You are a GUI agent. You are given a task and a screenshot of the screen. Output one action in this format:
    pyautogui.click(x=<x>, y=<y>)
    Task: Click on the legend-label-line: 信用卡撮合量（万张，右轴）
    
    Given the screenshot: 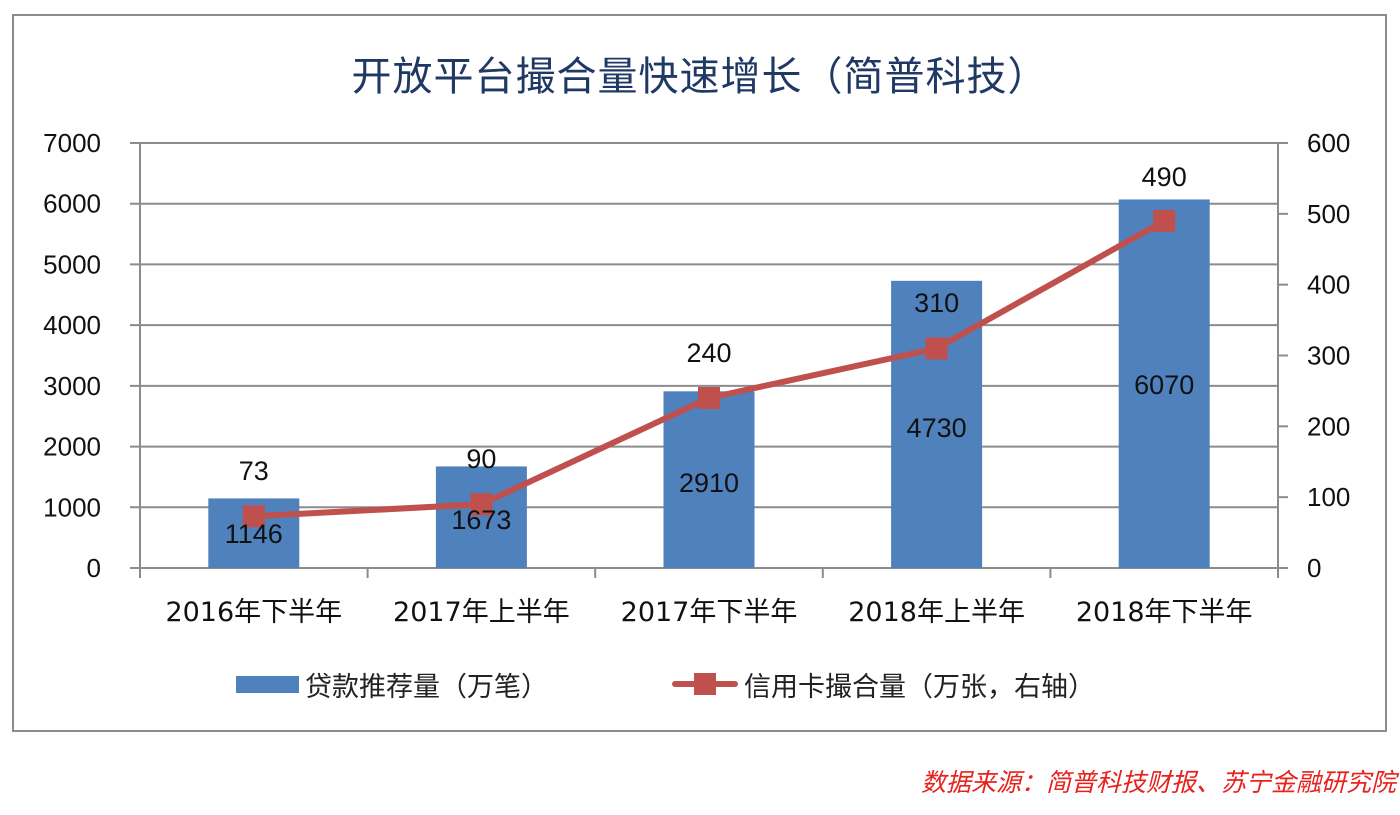 What is the action you would take?
    pyautogui.click(x=919, y=687)
    